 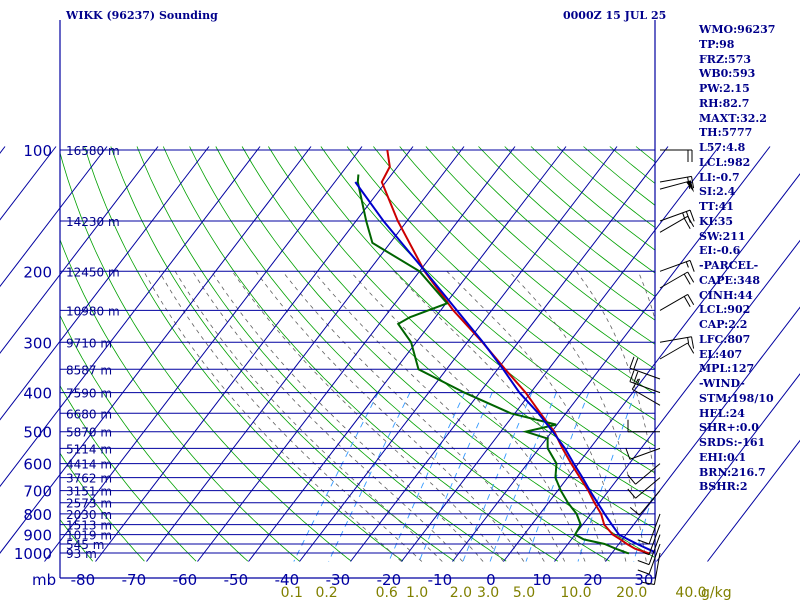 I want to click on pressure-tick-label: 200, so click(x=37, y=272).